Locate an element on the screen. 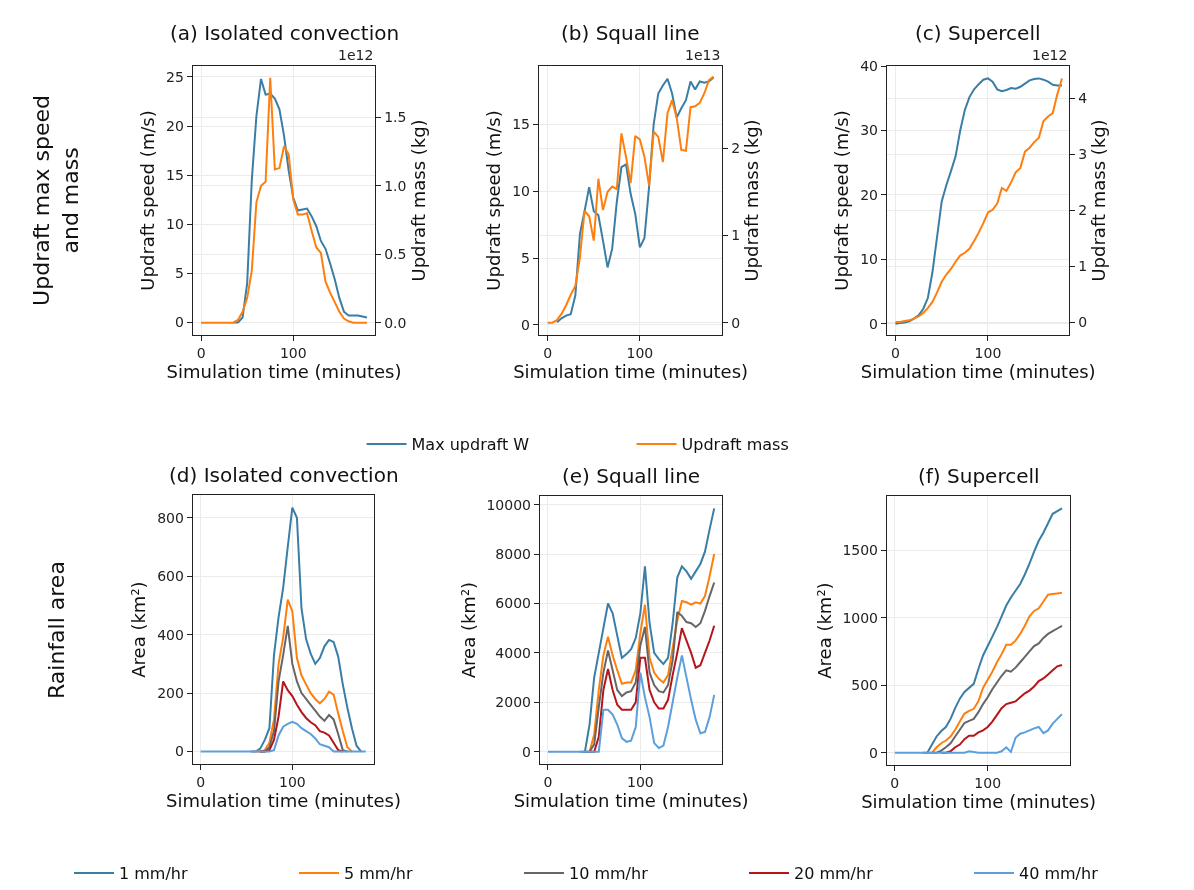 The height and width of the screenshot is (890, 1194). text: Rainfall area is located at coordinates (56, 630).